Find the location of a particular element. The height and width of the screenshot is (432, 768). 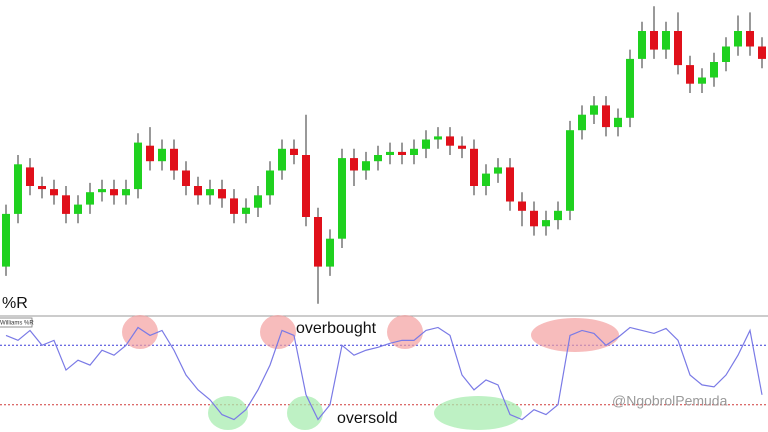

annotation: oversold is located at coordinates (367, 418).